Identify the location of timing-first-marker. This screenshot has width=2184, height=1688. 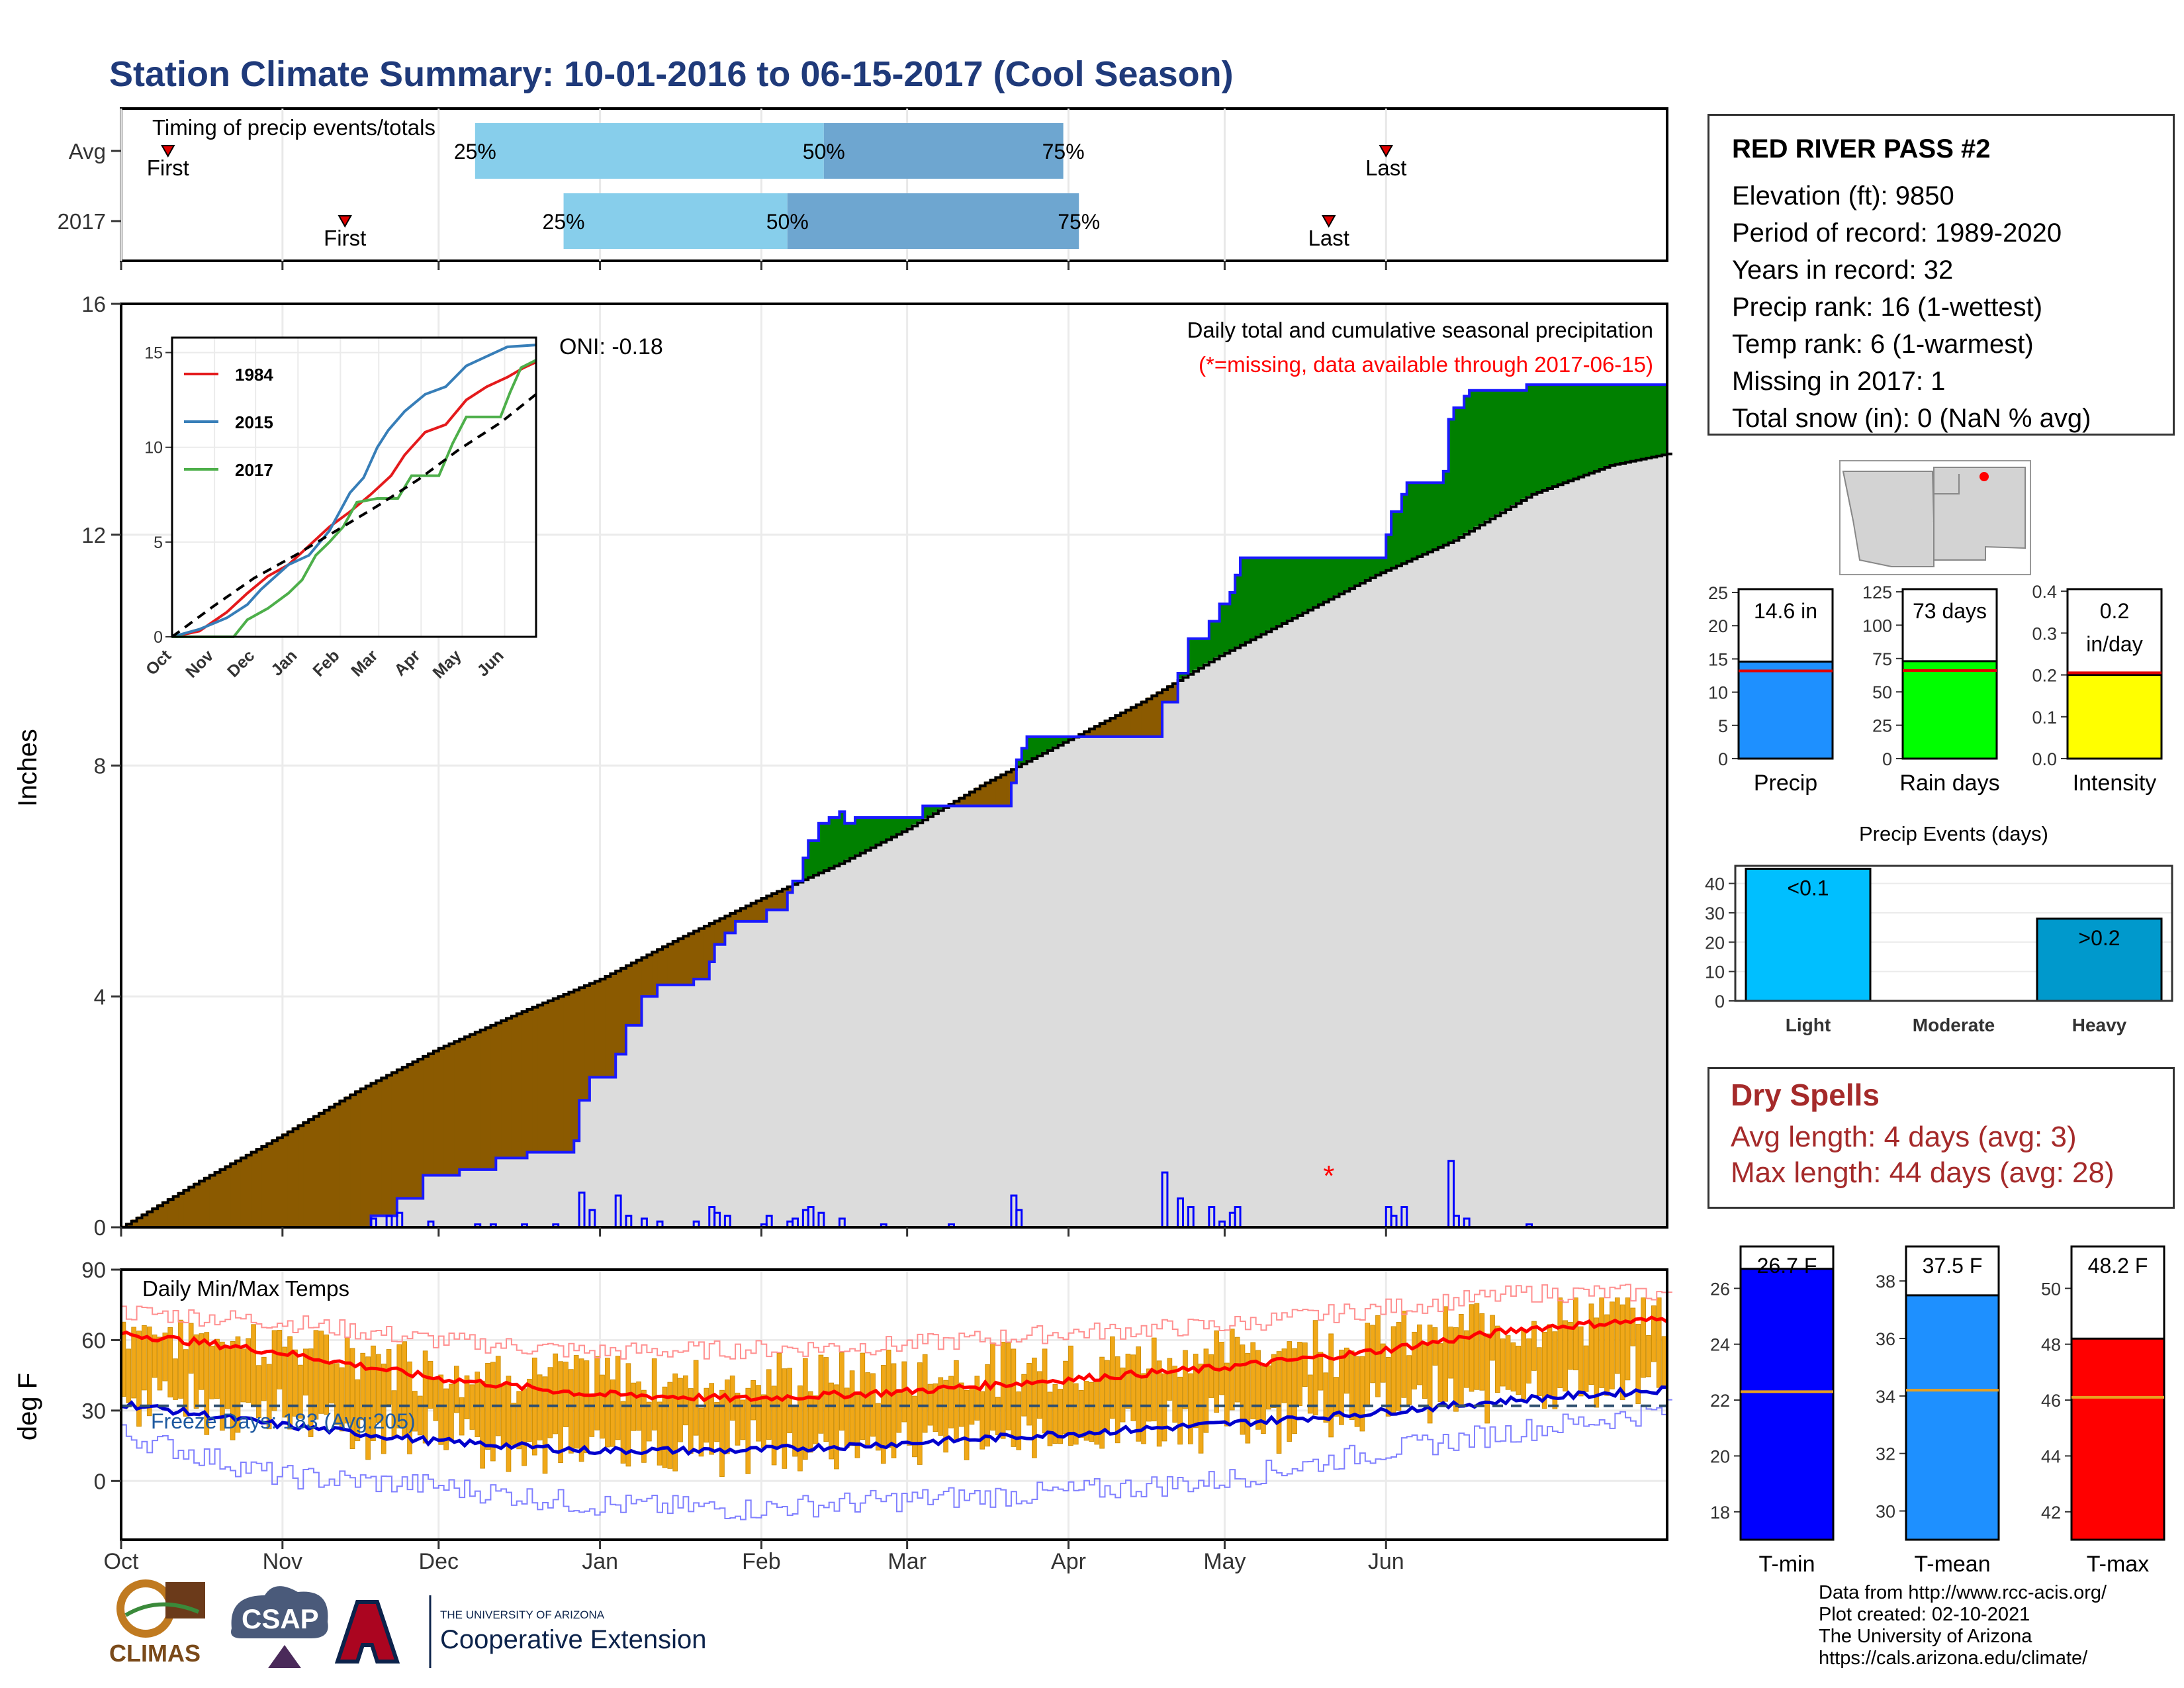
(168, 151).